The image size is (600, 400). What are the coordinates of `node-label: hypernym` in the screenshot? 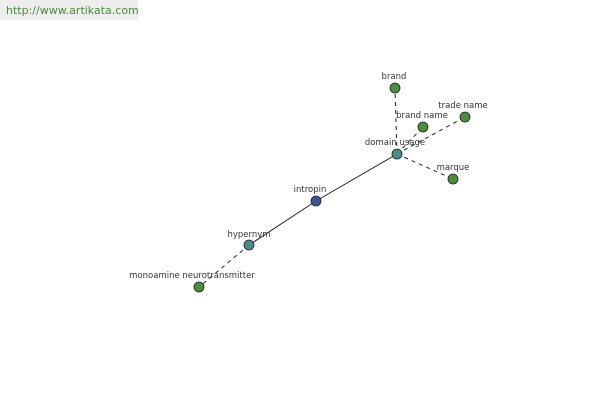 It's located at (248, 235).